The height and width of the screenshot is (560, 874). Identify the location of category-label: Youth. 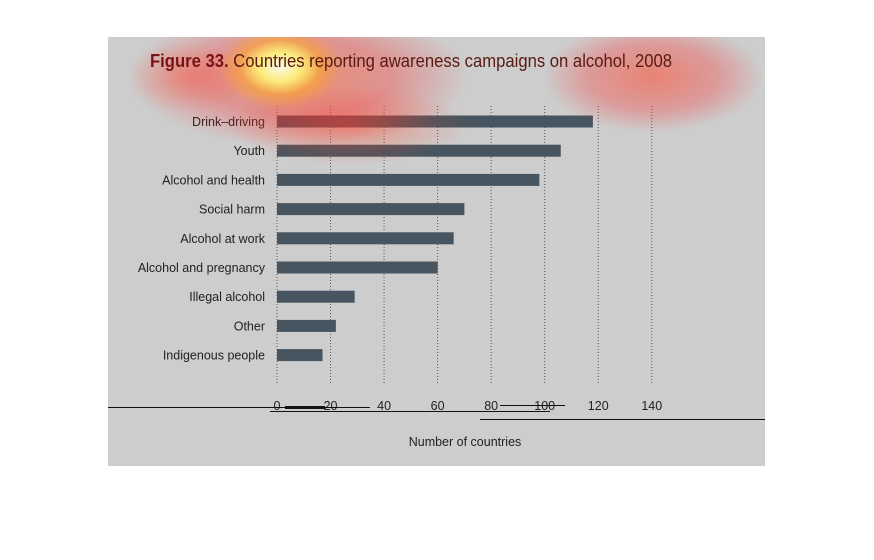
(249, 151).